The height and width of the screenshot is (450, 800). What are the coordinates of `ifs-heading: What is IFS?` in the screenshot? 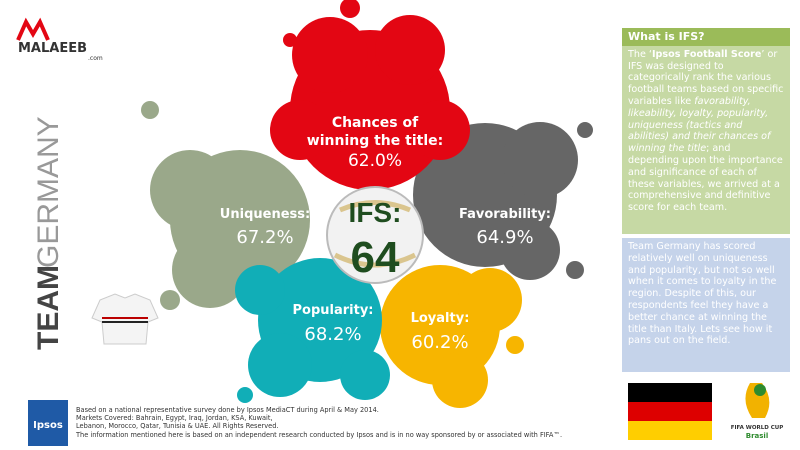 It's located at (706, 37).